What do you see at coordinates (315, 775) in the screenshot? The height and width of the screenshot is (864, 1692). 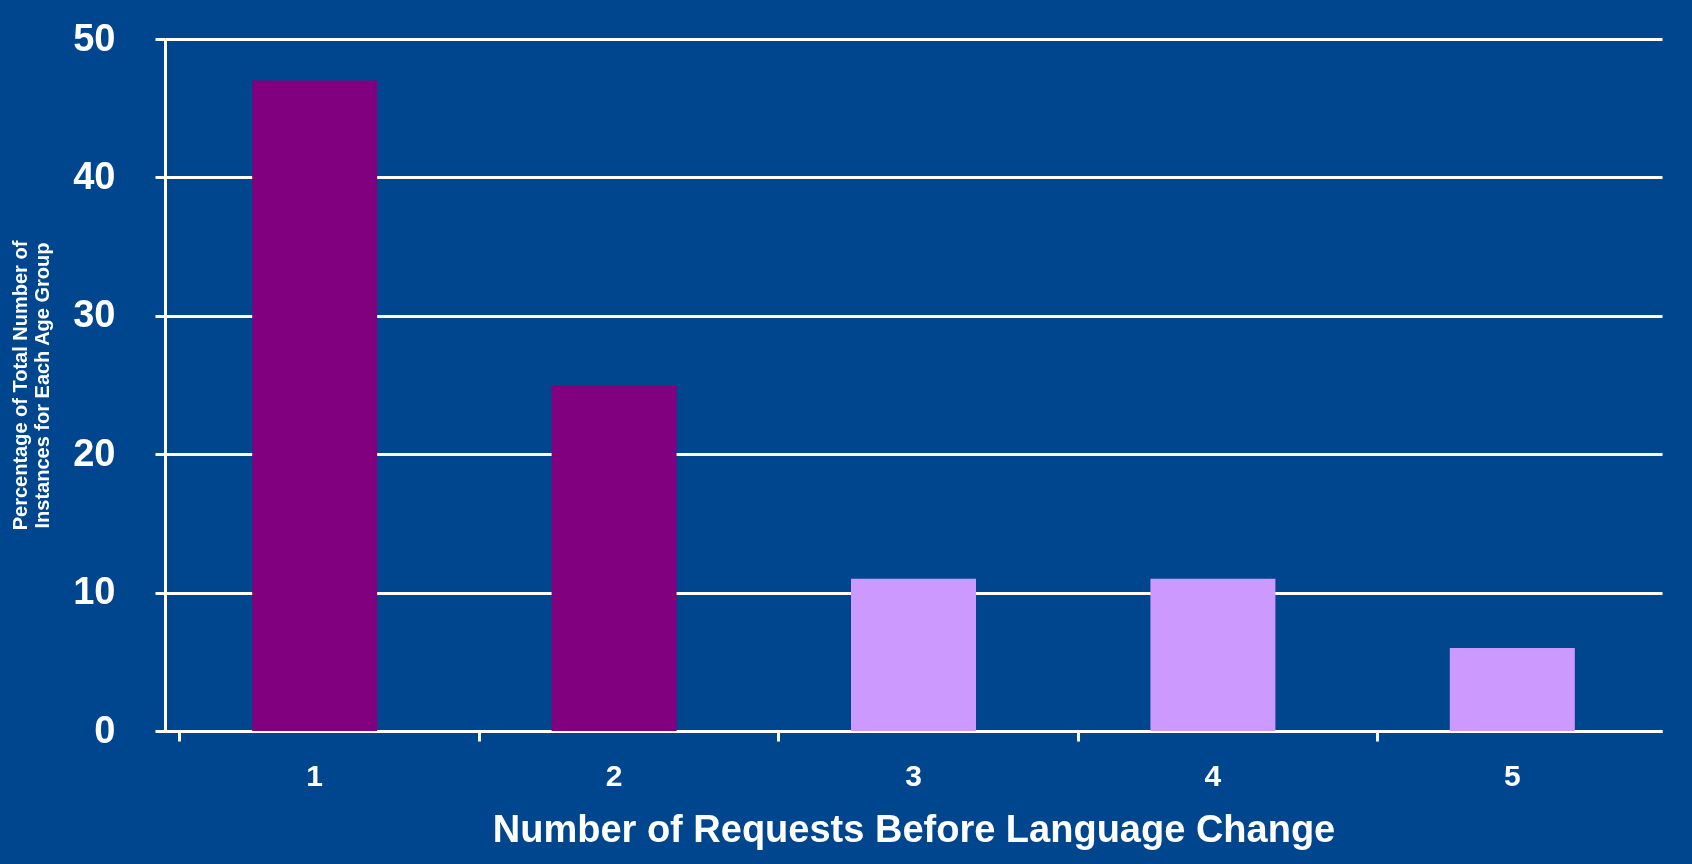 I see `x-tick-label: 1` at bounding box center [315, 775].